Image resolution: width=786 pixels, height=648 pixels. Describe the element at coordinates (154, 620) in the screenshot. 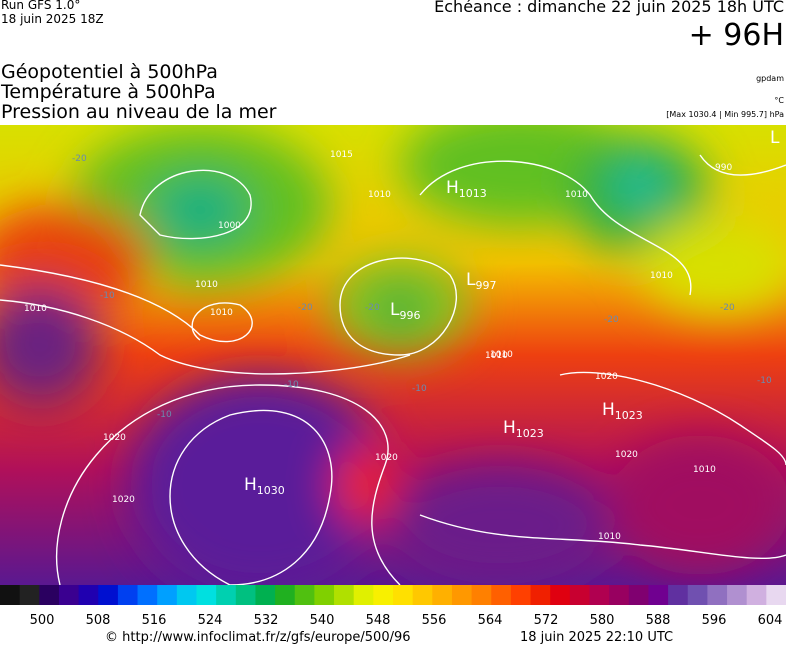

I see `colorbar-label: 516` at that location.